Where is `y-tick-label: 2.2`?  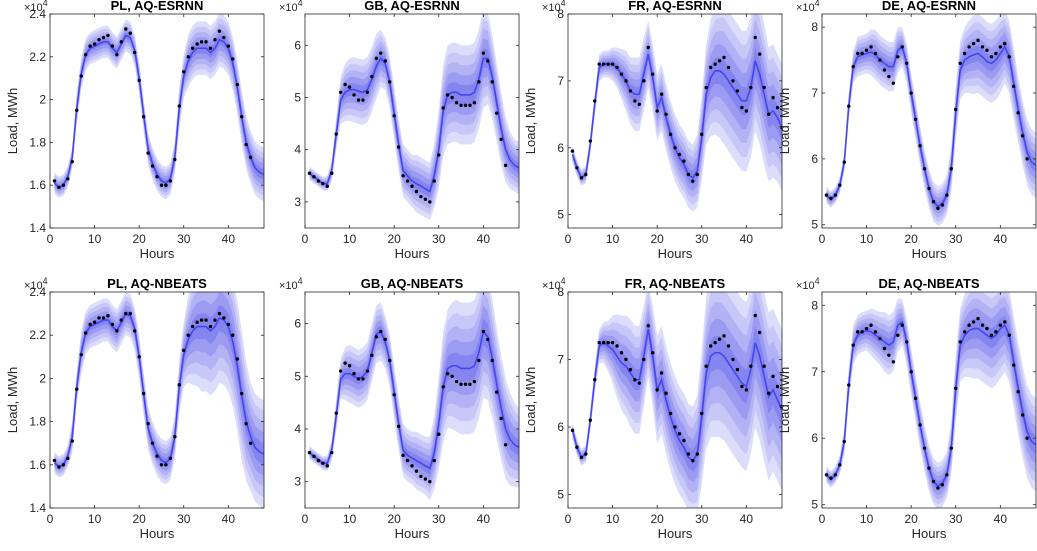 y-tick-label: 2.2 is located at coordinates (37, 57).